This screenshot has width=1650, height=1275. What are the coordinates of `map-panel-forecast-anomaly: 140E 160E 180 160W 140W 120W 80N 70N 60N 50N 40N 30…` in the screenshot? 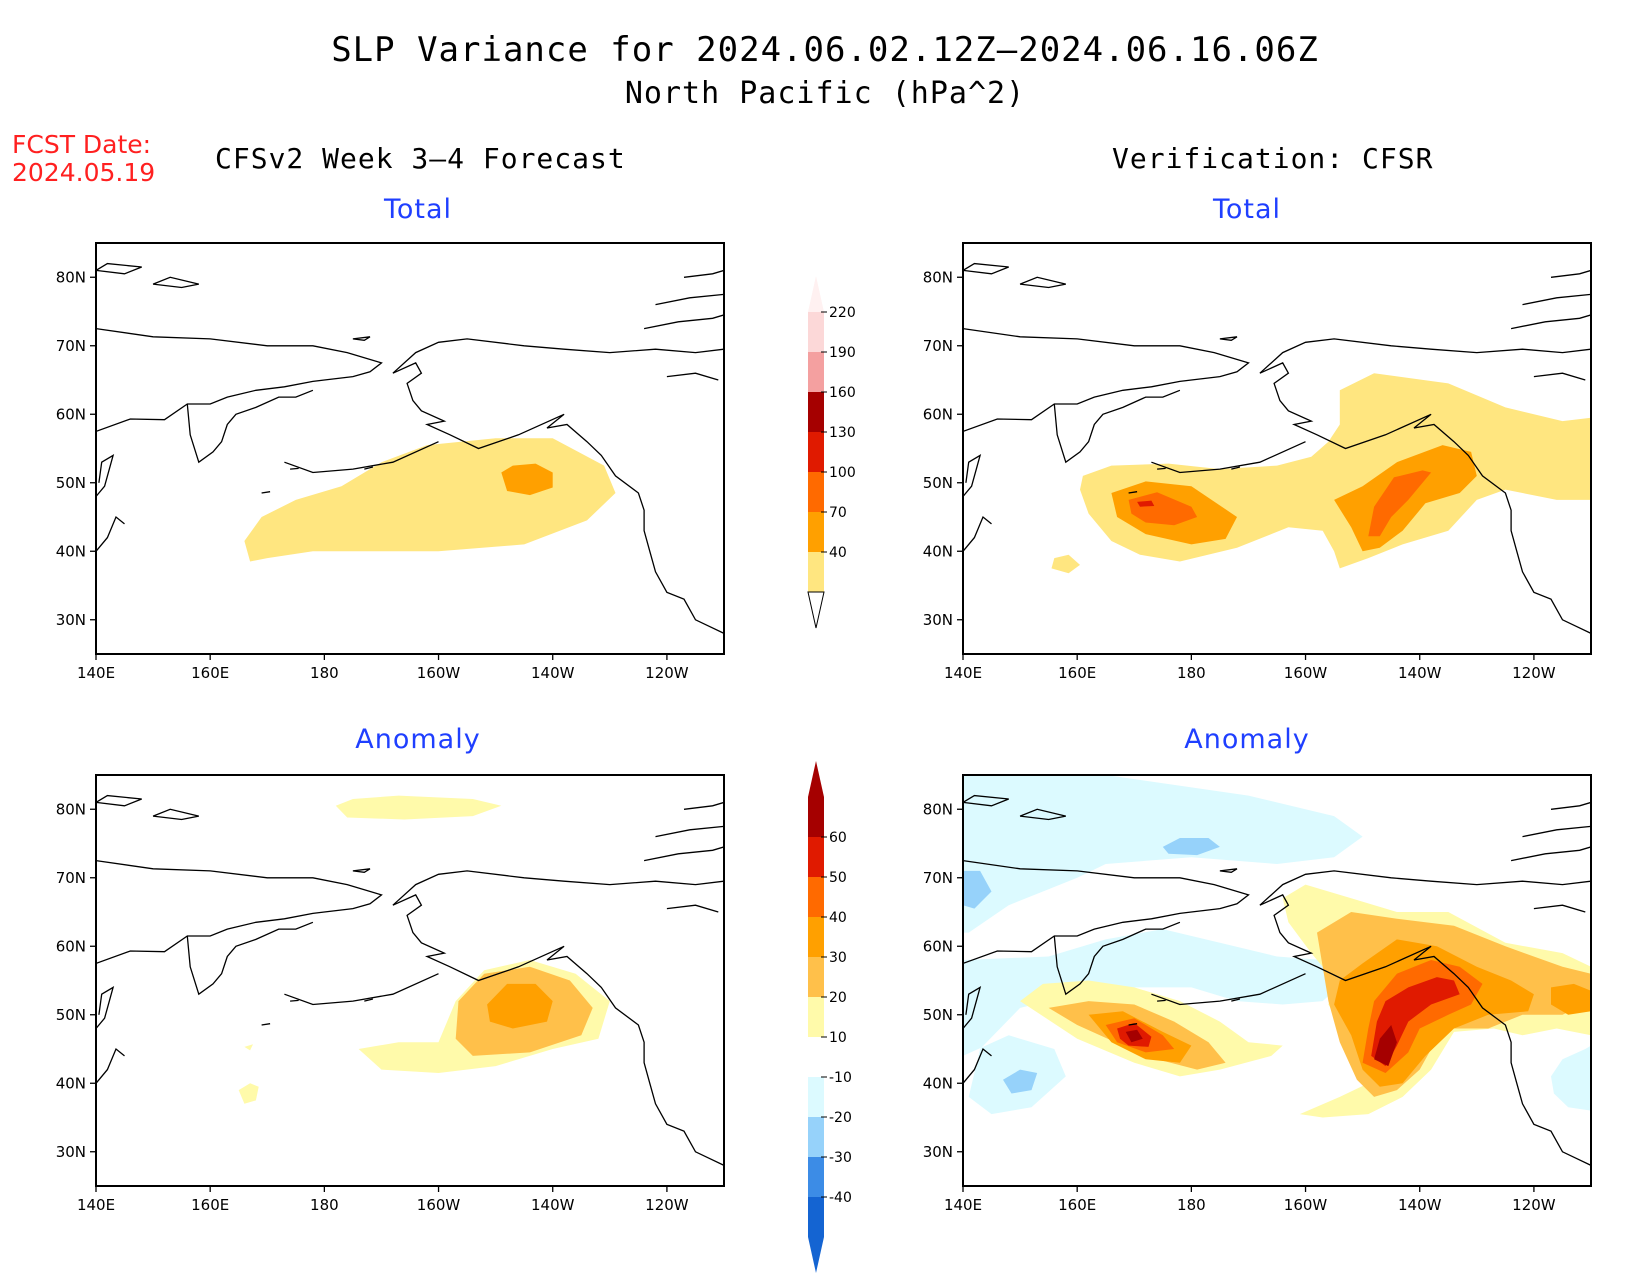 It's located at (390, 994).